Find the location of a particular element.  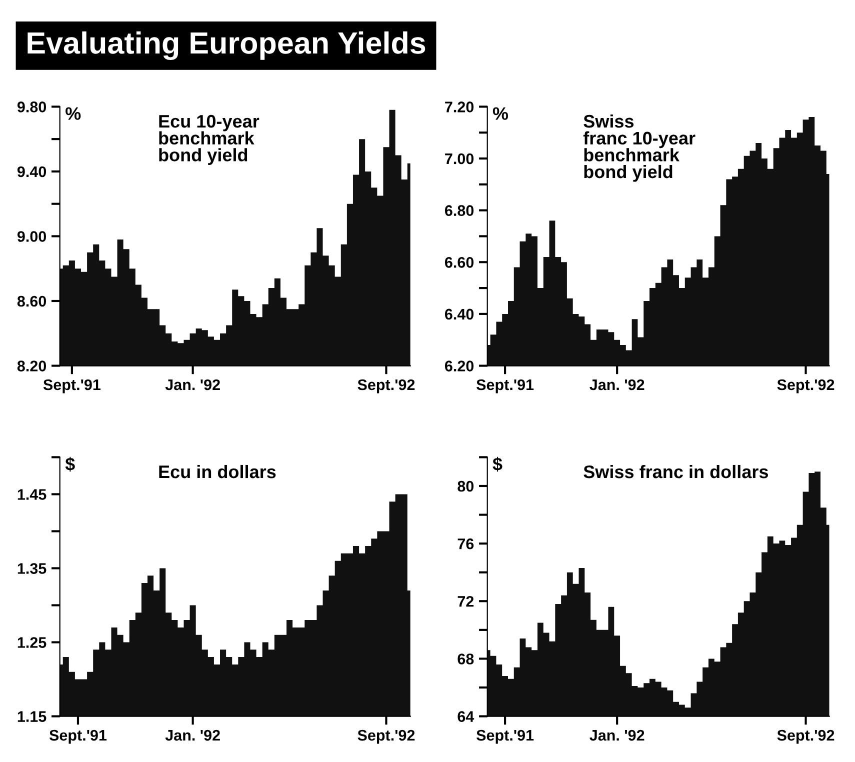

y-tick-label: 7.00 is located at coordinates (459, 158).